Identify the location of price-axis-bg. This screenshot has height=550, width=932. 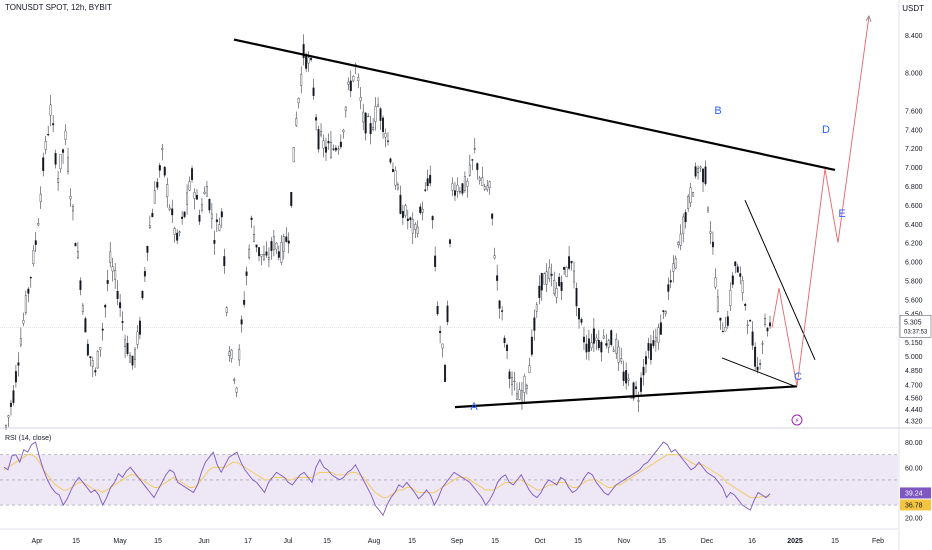
(916, 275).